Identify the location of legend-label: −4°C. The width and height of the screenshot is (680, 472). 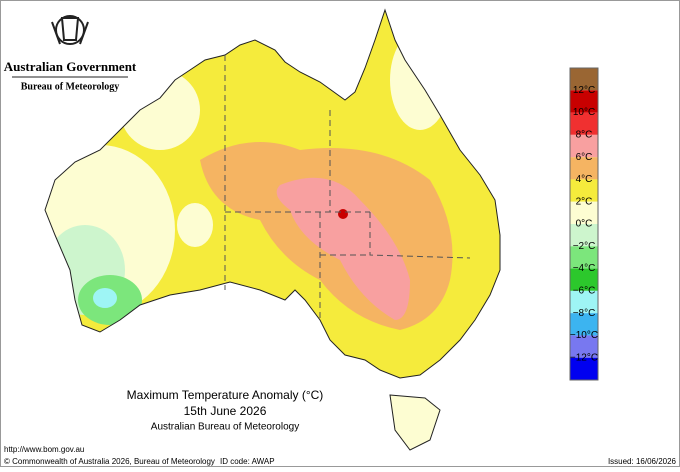
(584, 268).